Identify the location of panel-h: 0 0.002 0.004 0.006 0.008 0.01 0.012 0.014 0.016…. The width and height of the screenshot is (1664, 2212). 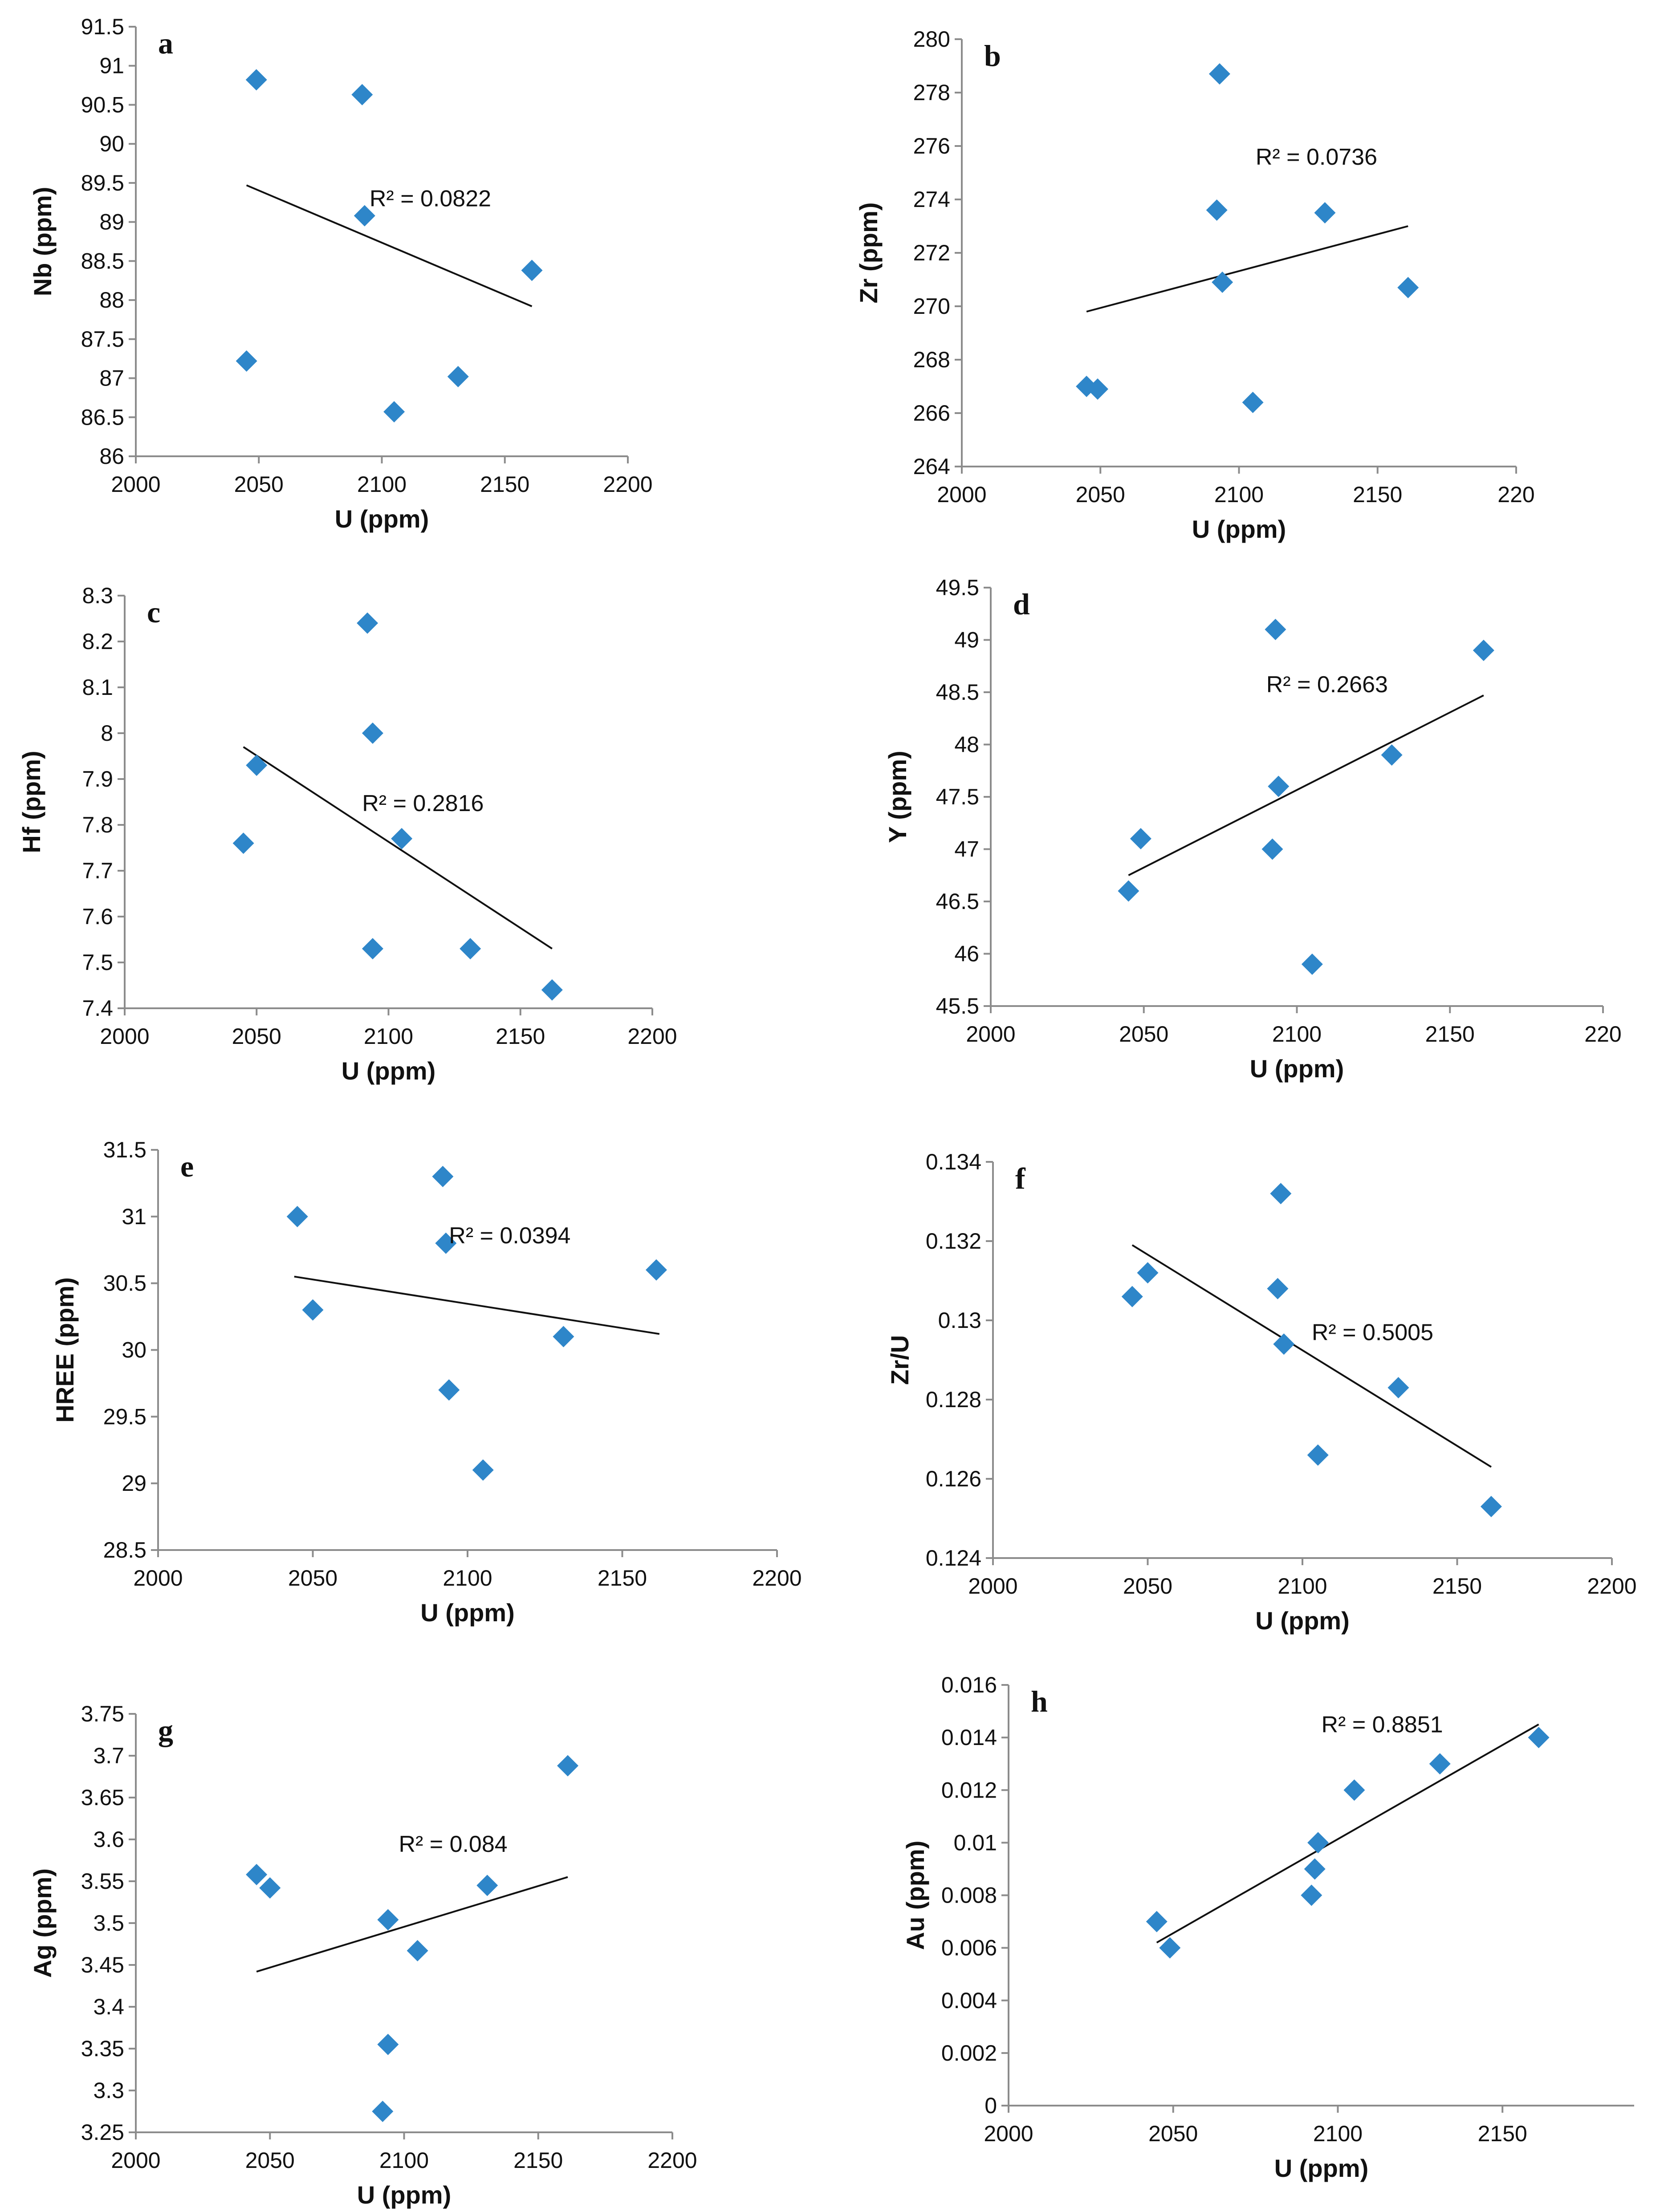
(1267, 1927).